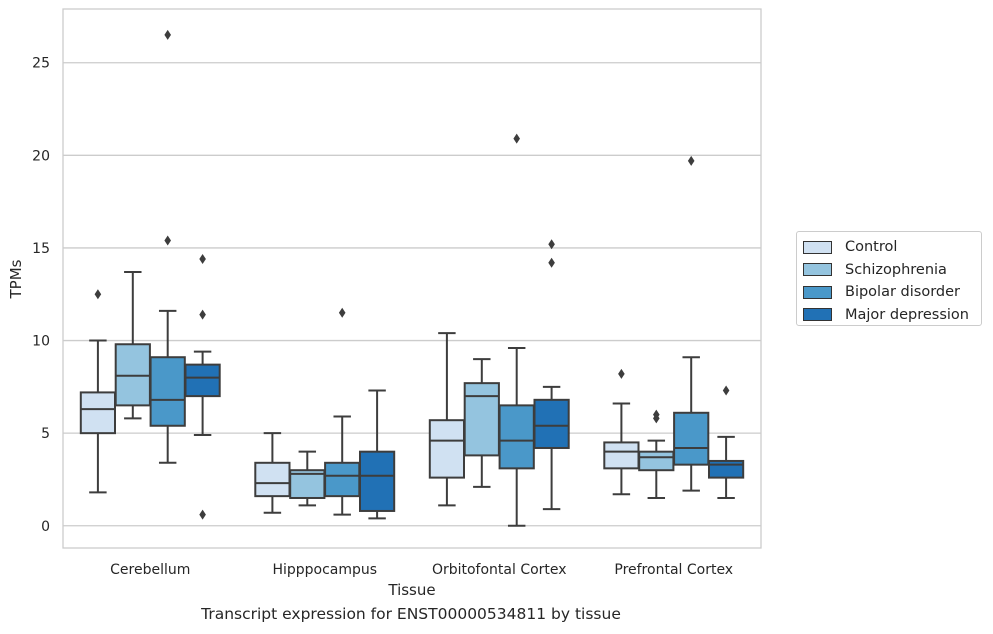 The image size is (993, 634). Describe the element at coordinates (673, 570) in the screenshot. I see `x-tick-label: Prefrontal Cortex` at that location.